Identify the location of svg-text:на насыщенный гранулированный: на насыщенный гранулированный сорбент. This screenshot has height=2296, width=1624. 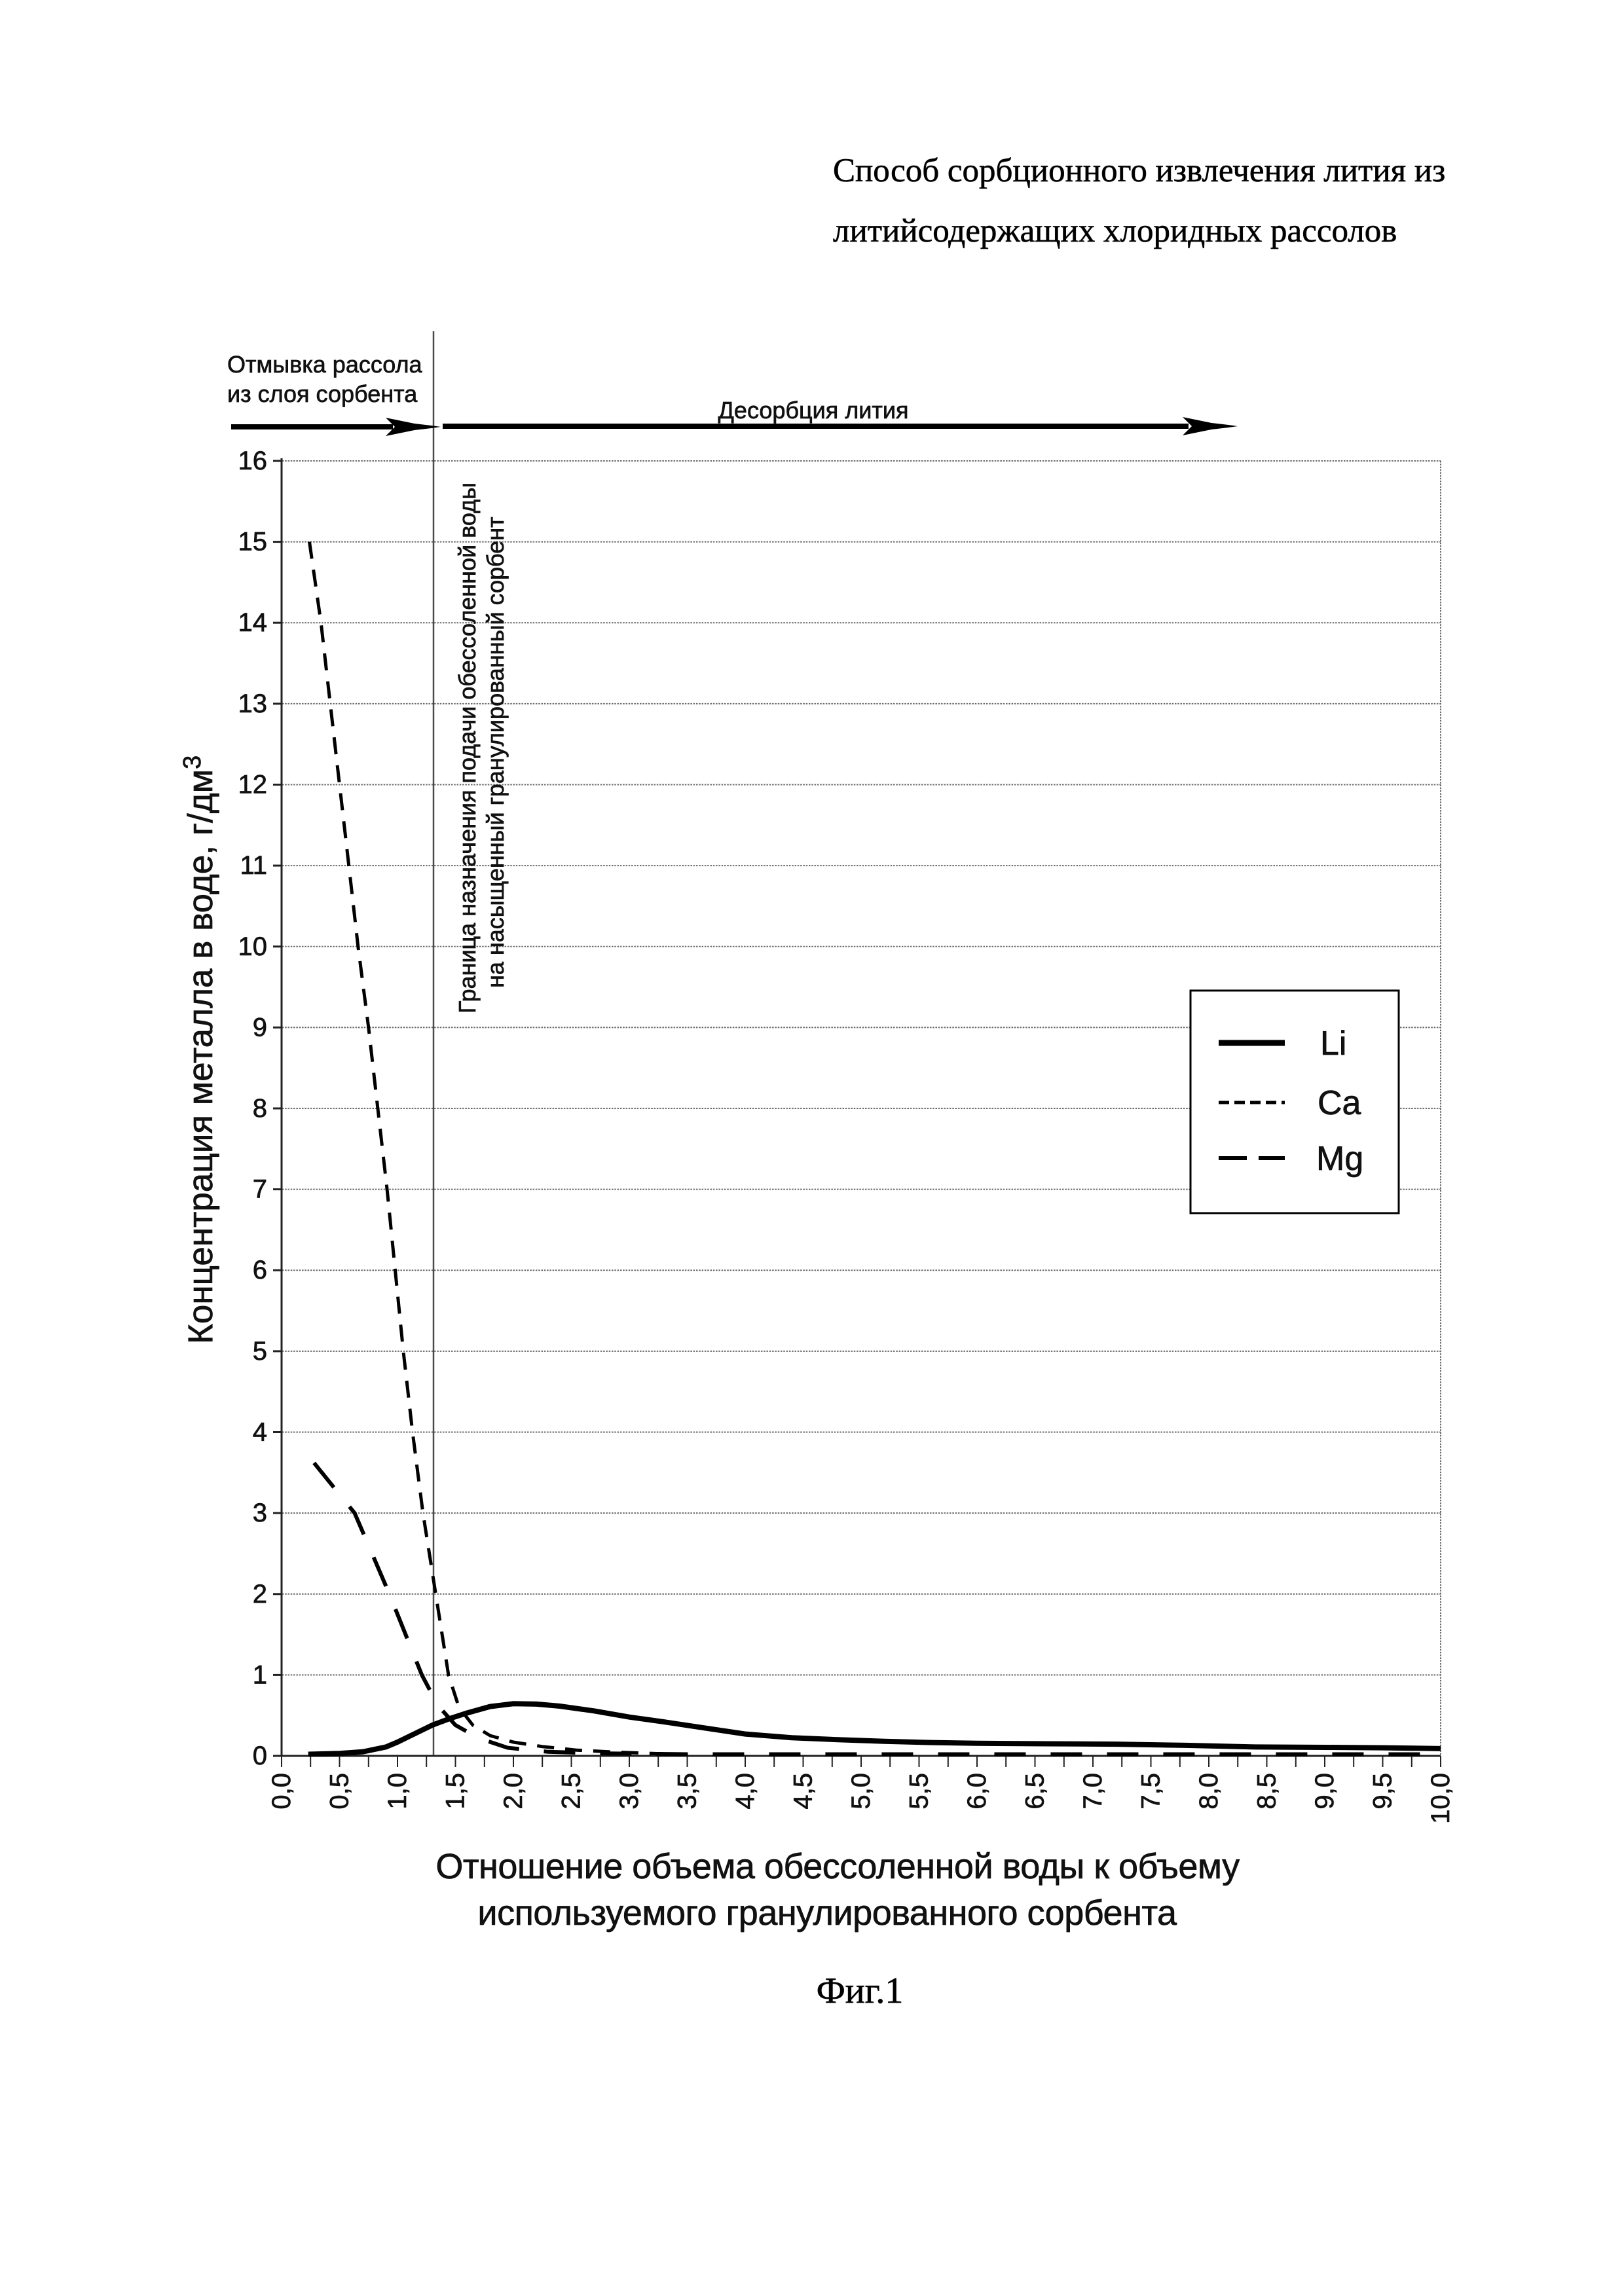
(495, 752).